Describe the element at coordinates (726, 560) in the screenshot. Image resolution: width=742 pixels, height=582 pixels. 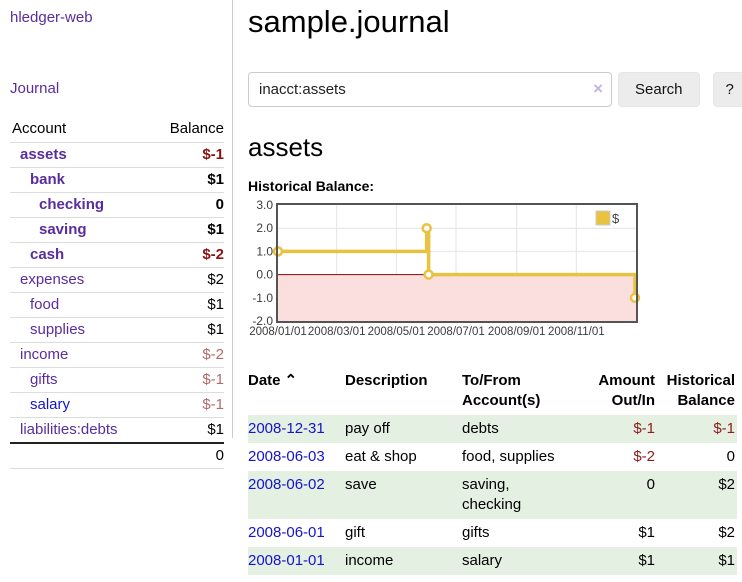
I see `cell-balance: $1` at that location.